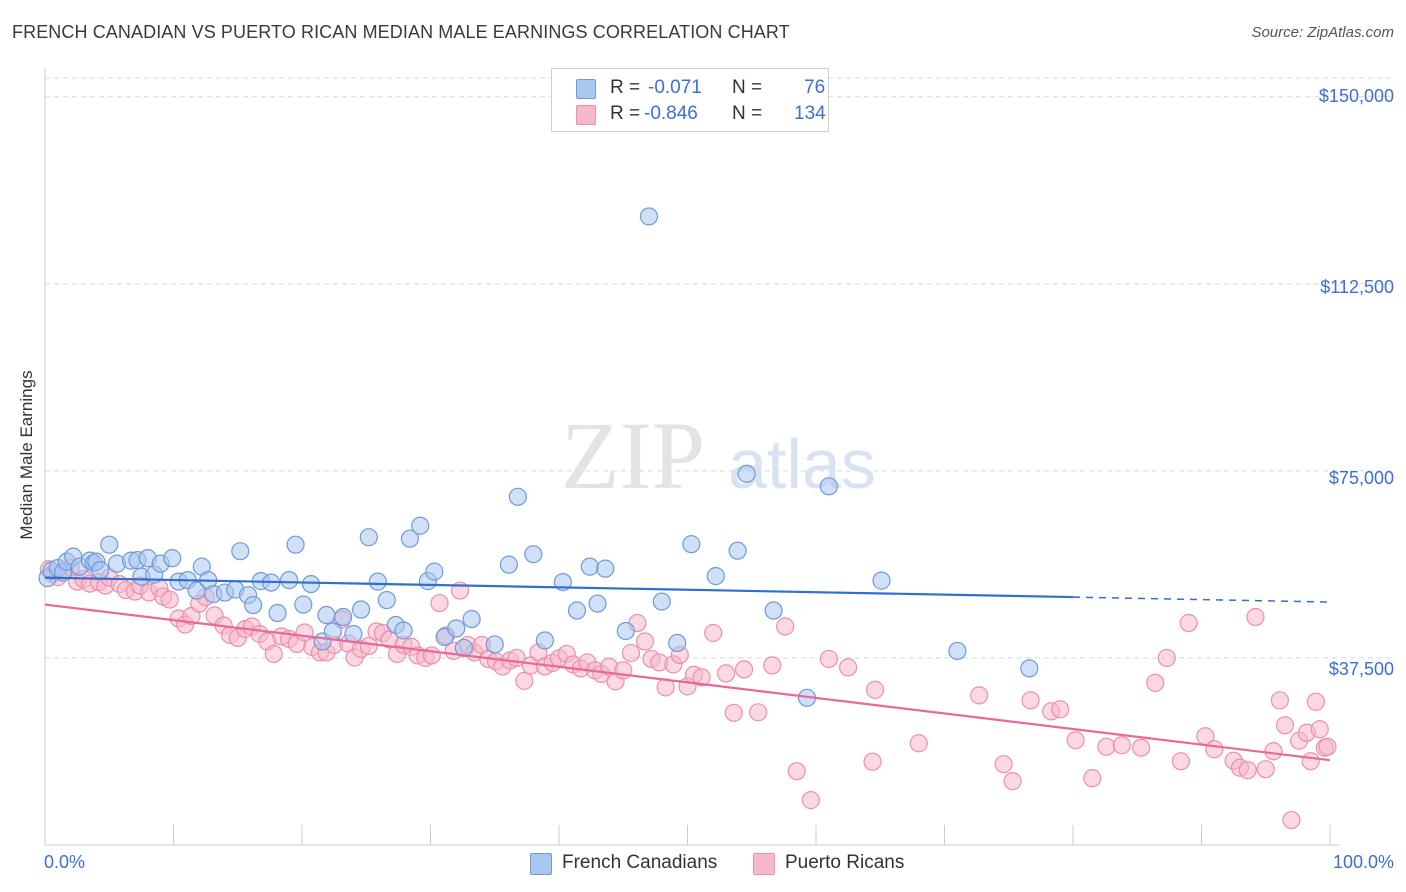 The image size is (1406, 892). I want to click on y-tick-label: $37,500, so click(1361, 669).